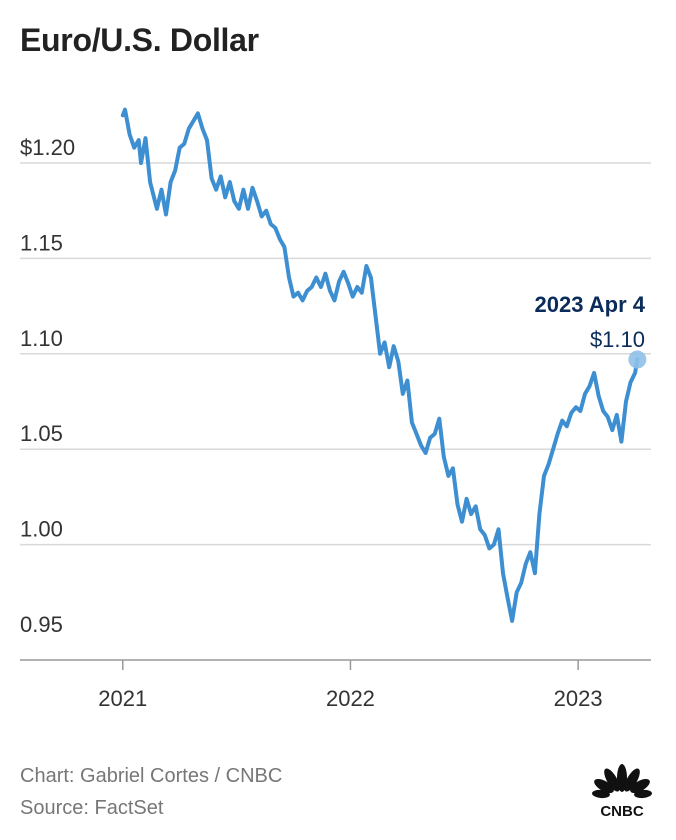 This screenshot has width=676, height=840. Describe the element at coordinates (122, 698) in the screenshot. I see `x-tick-label: 2021` at that location.